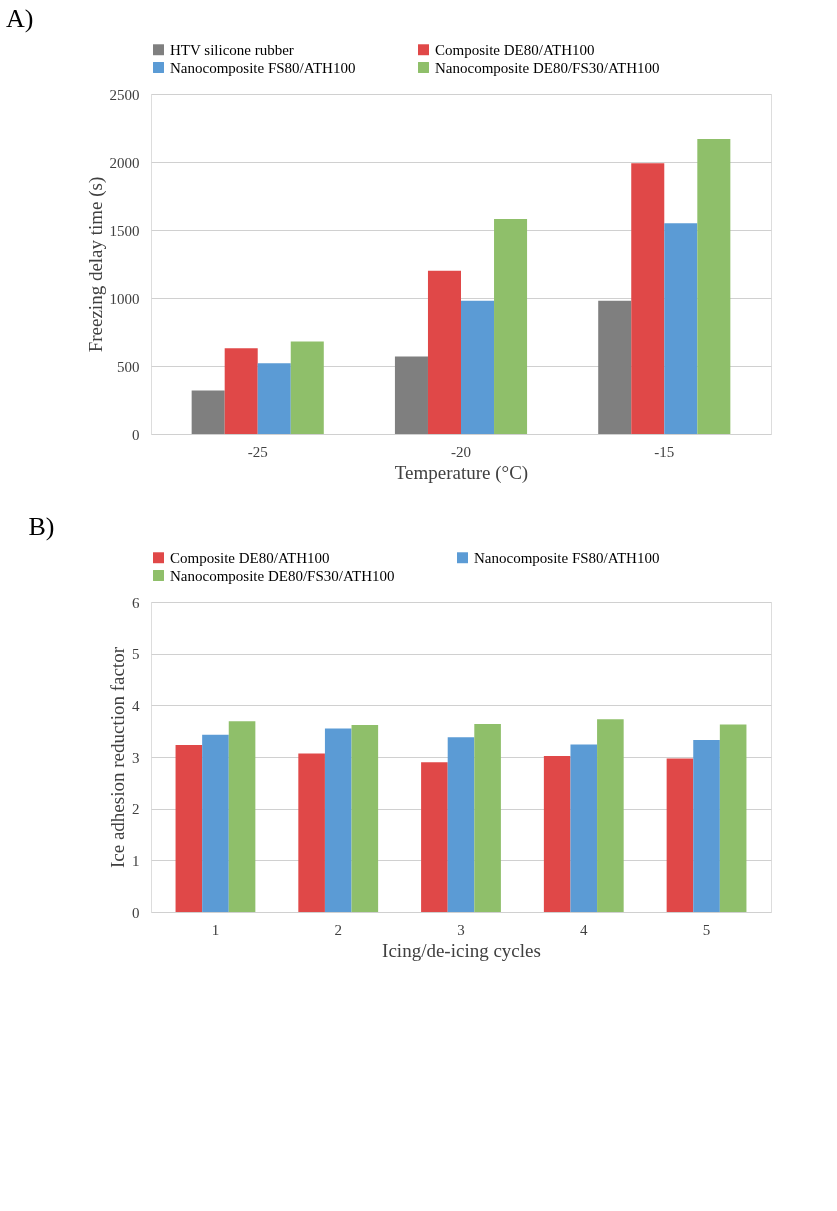 This screenshot has height=1211, width=837. Describe the element at coordinates (461, 451) in the screenshot. I see `x-tick-label: -20` at that location.